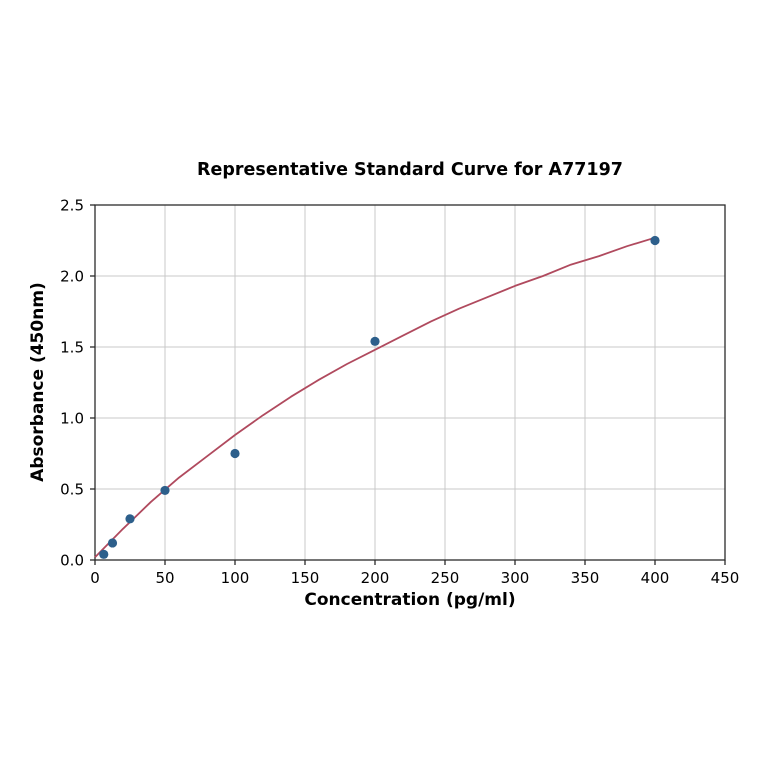 Image resolution: width=764 pixels, height=764 pixels. What do you see at coordinates (655, 578) in the screenshot?
I see `x-tick-label: 400` at bounding box center [655, 578].